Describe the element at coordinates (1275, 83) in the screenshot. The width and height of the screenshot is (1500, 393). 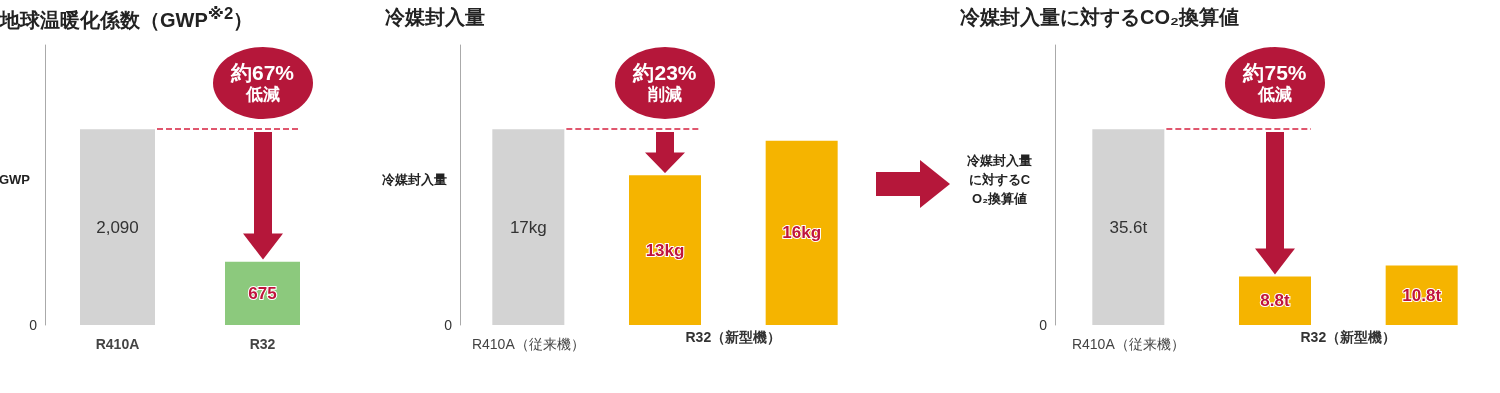
I see `text: 約75% 低減` at that location.